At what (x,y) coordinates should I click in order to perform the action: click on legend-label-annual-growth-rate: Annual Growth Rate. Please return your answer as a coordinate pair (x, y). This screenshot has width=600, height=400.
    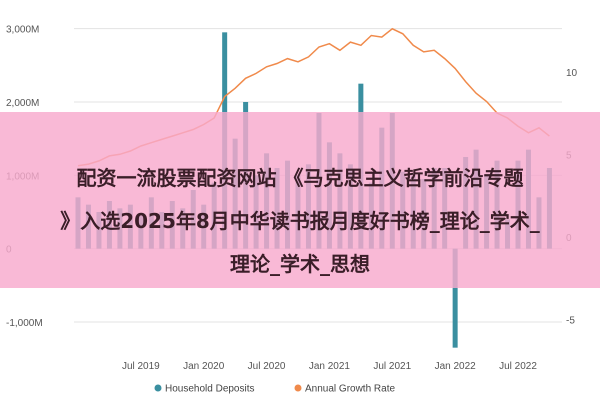
    Looking at the image, I should click on (350, 389).